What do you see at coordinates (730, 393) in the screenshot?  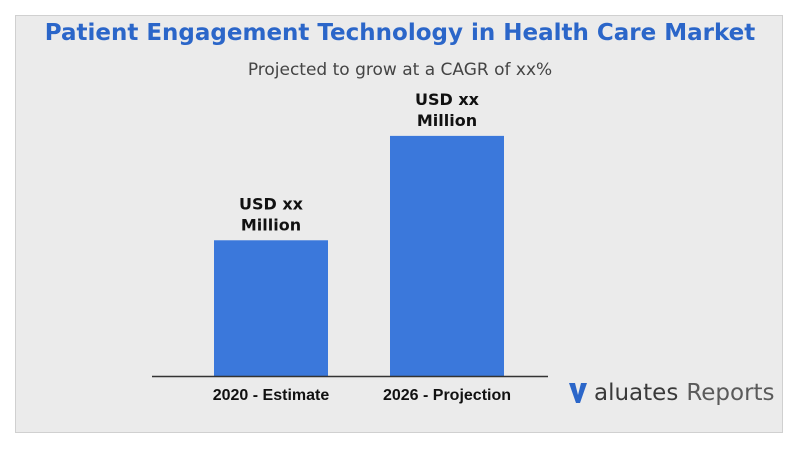 I see `logo-suffix: Reports` at bounding box center [730, 393].